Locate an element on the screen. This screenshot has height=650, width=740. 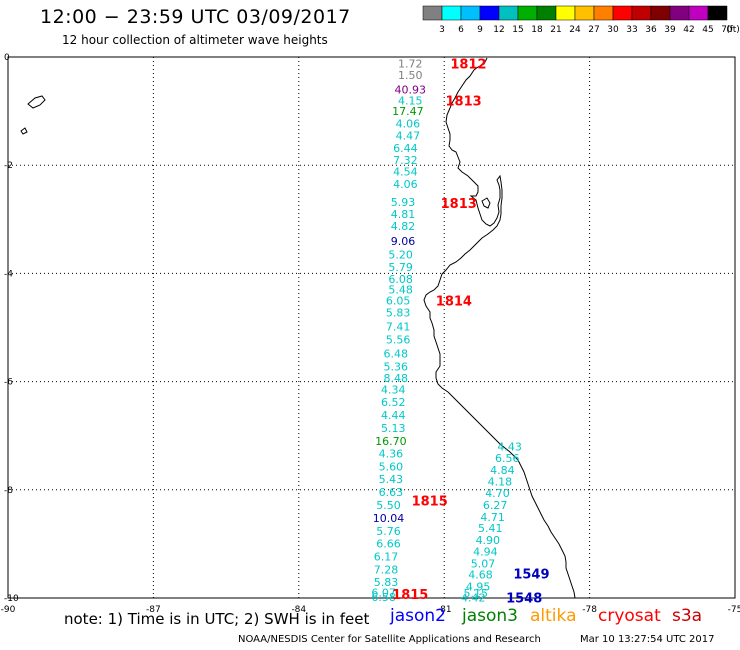
y-tick-label: 0 is located at coordinates (7, 58).